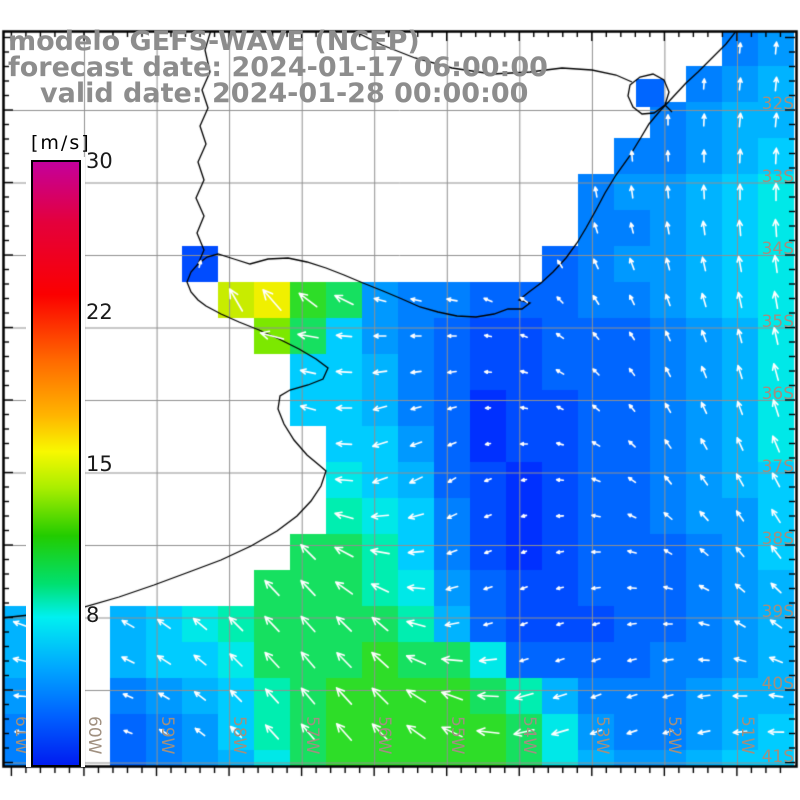 This screenshot has width=800, height=800. I want to click on lat-label: 37S, so click(777, 466).